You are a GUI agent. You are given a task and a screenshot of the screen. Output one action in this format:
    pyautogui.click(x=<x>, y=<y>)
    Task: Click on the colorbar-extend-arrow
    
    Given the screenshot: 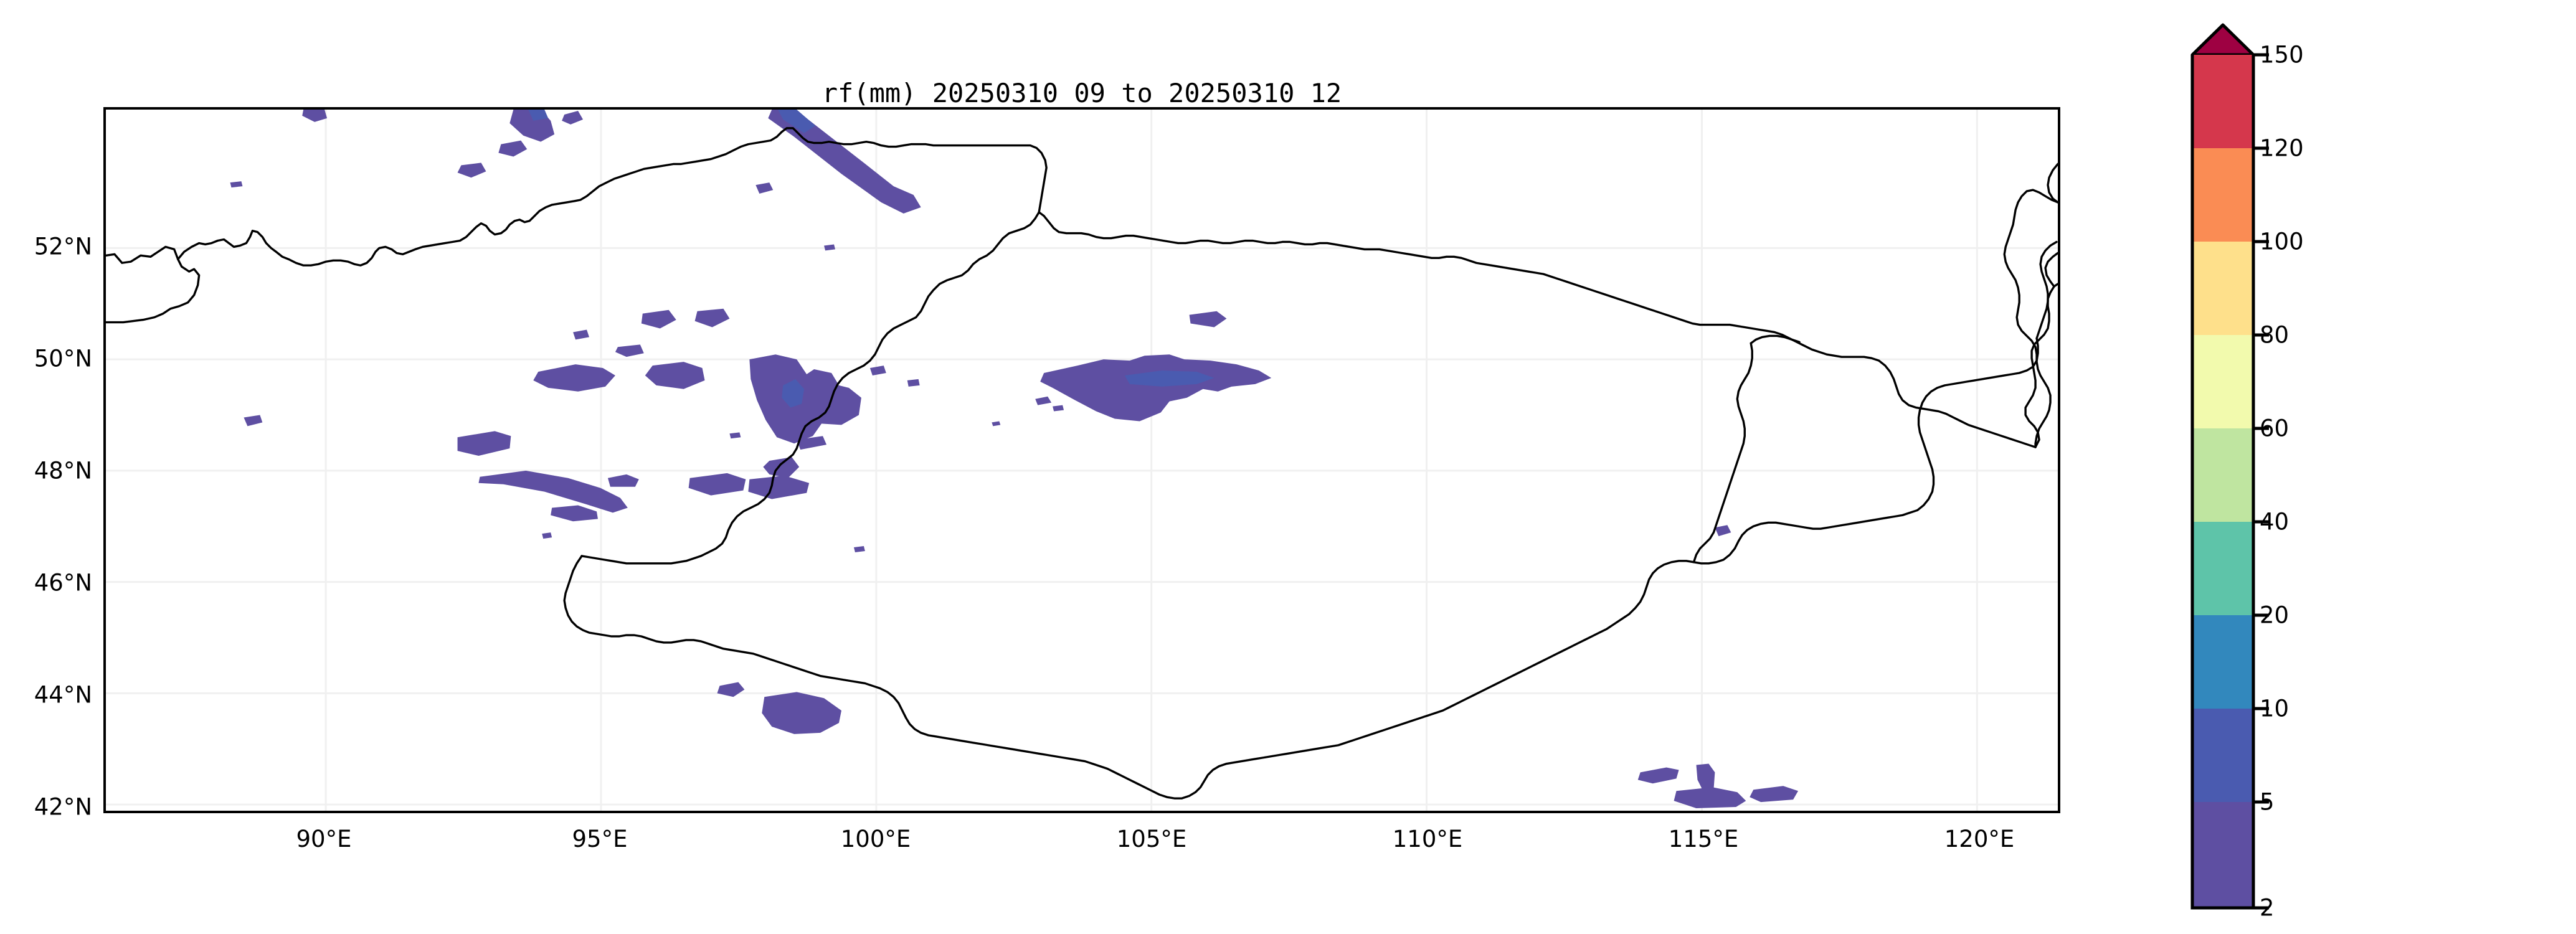 What is the action you would take?
    pyautogui.click(x=2222, y=40)
    